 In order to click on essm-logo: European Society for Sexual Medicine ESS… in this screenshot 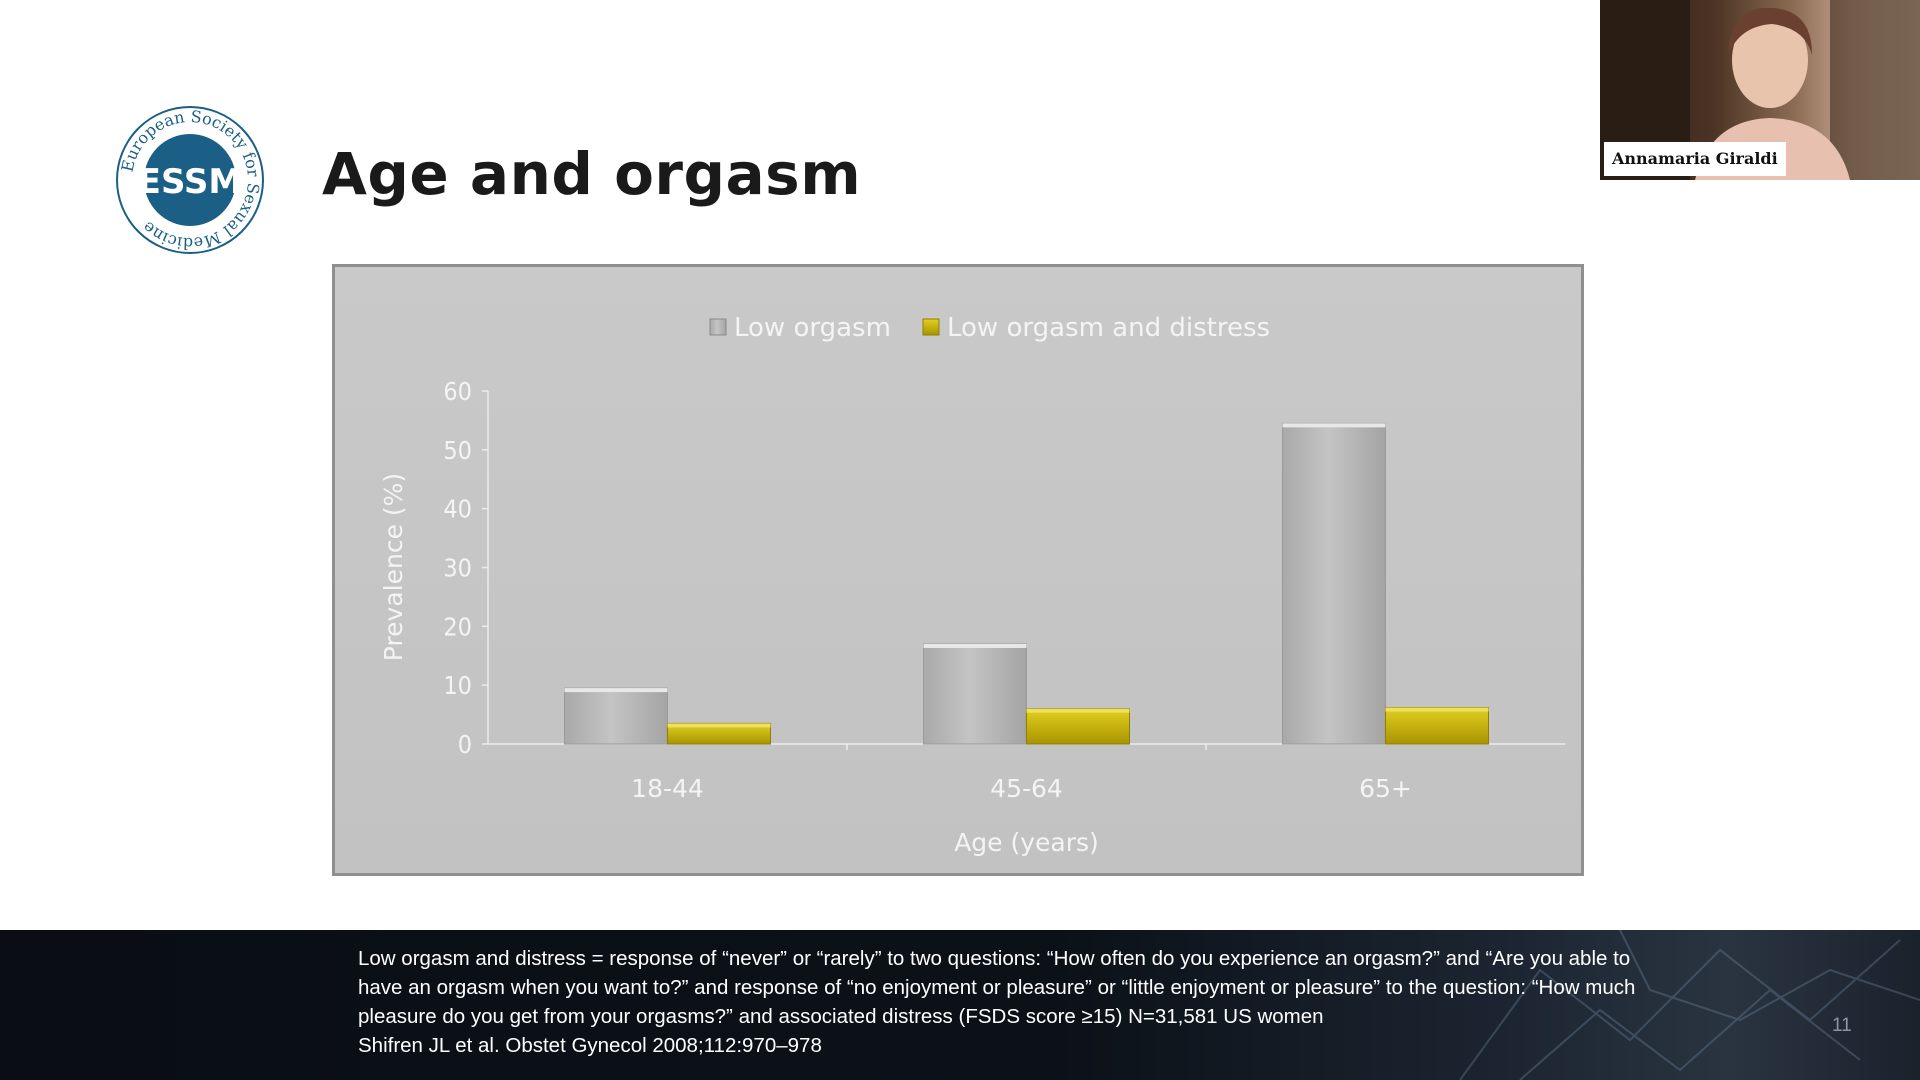, I will do `click(190, 180)`.